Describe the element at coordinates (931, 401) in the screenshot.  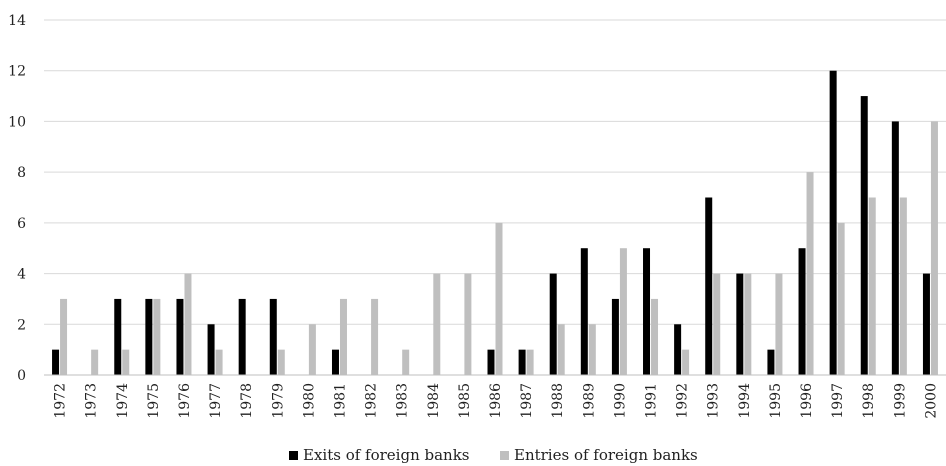
I see `x-tick-label: 2000` at that location.